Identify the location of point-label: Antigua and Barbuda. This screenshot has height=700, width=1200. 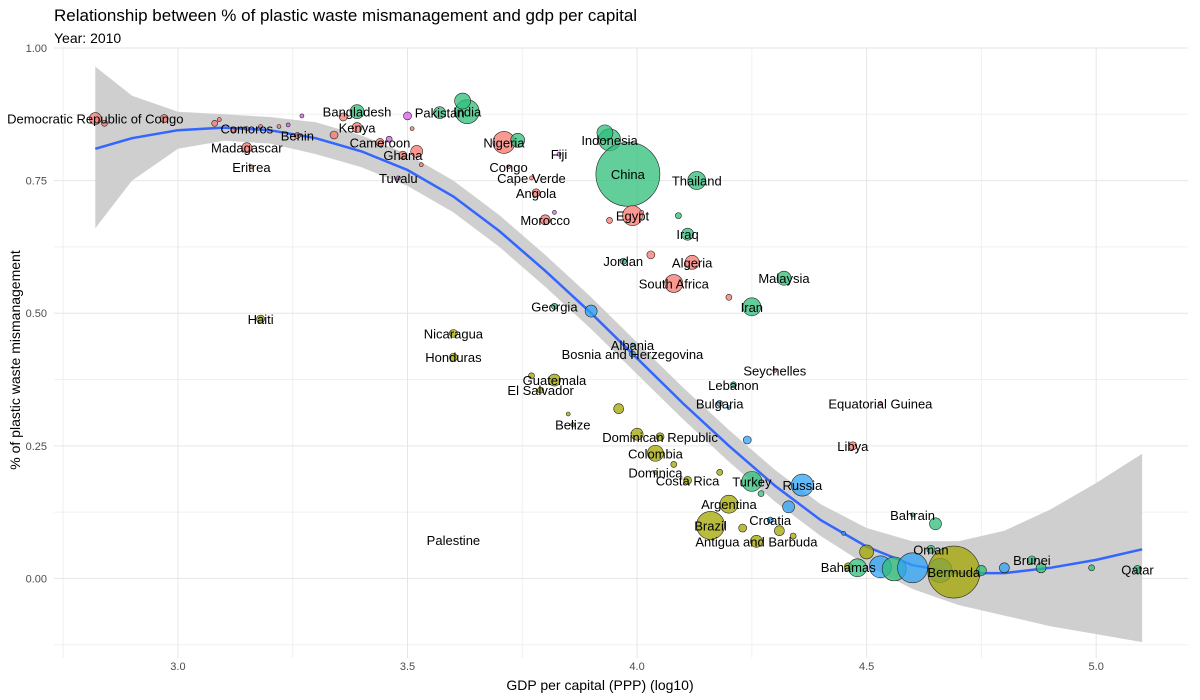
(756, 541).